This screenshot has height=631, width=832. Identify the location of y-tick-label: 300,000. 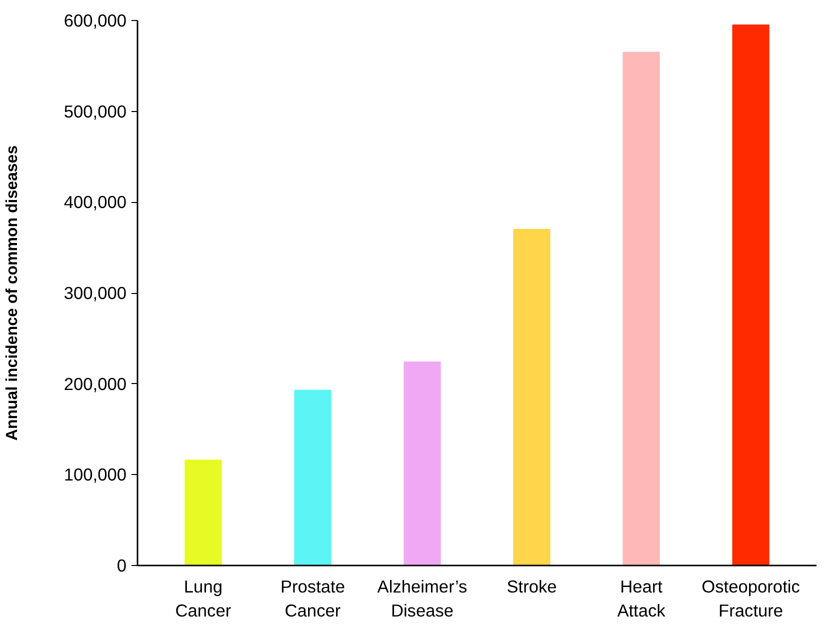
(95, 293).